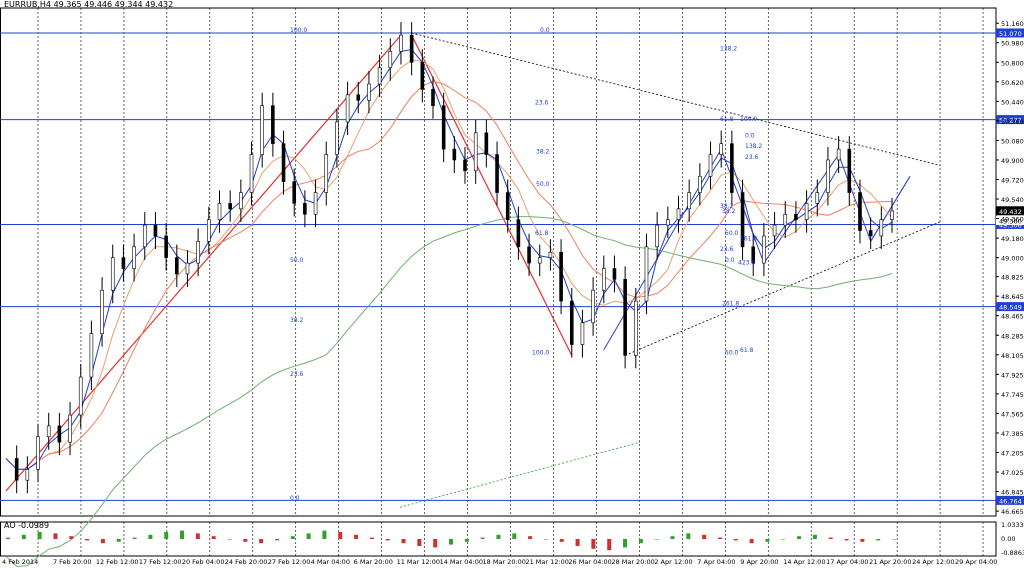 Image resolution: width=1024 pixels, height=568 pixels. What do you see at coordinates (246, 562) in the screenshot?
I see `x-tick-label: 24 Feb 20:00` at bounding box center [246, 562].